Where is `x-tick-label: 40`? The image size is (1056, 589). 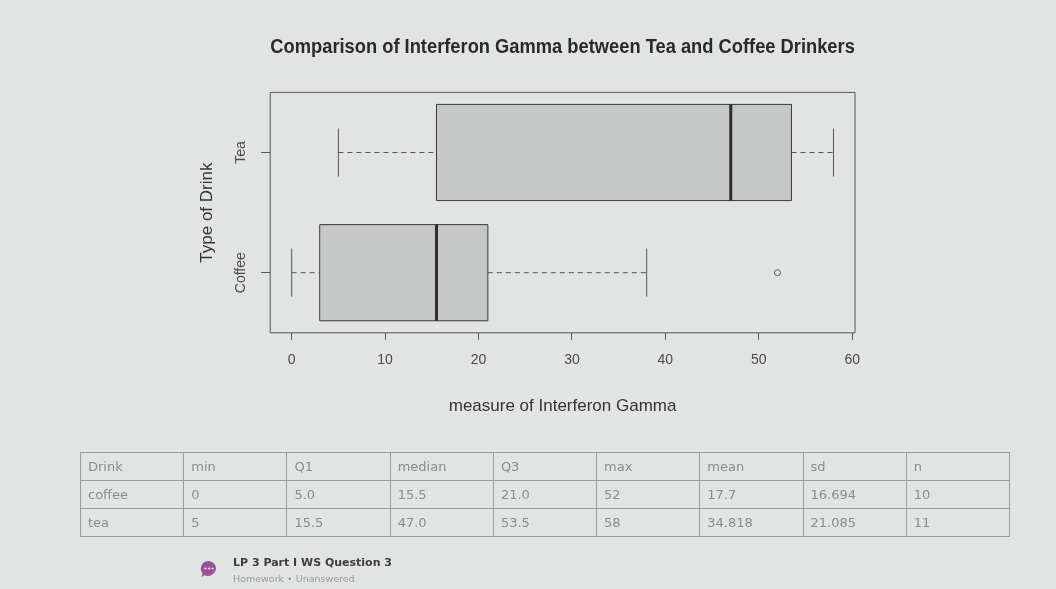
x-tick-label: 40 is located at coordinates (665, 359).